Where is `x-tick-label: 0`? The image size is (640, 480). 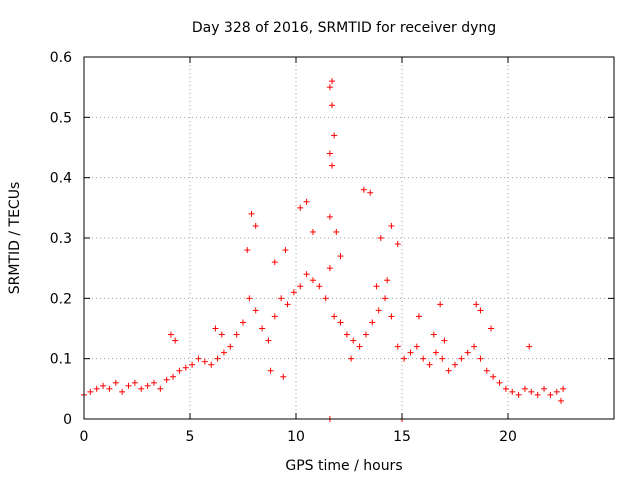
x-tick-label: 0 is located at coordinates (84, 437).